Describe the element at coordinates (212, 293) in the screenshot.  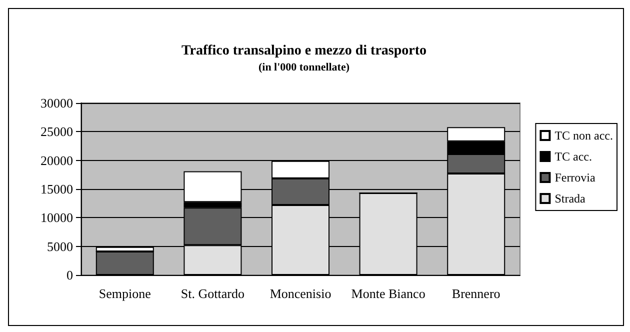
I see `x-tick-label: St. Gottardo` at that location.